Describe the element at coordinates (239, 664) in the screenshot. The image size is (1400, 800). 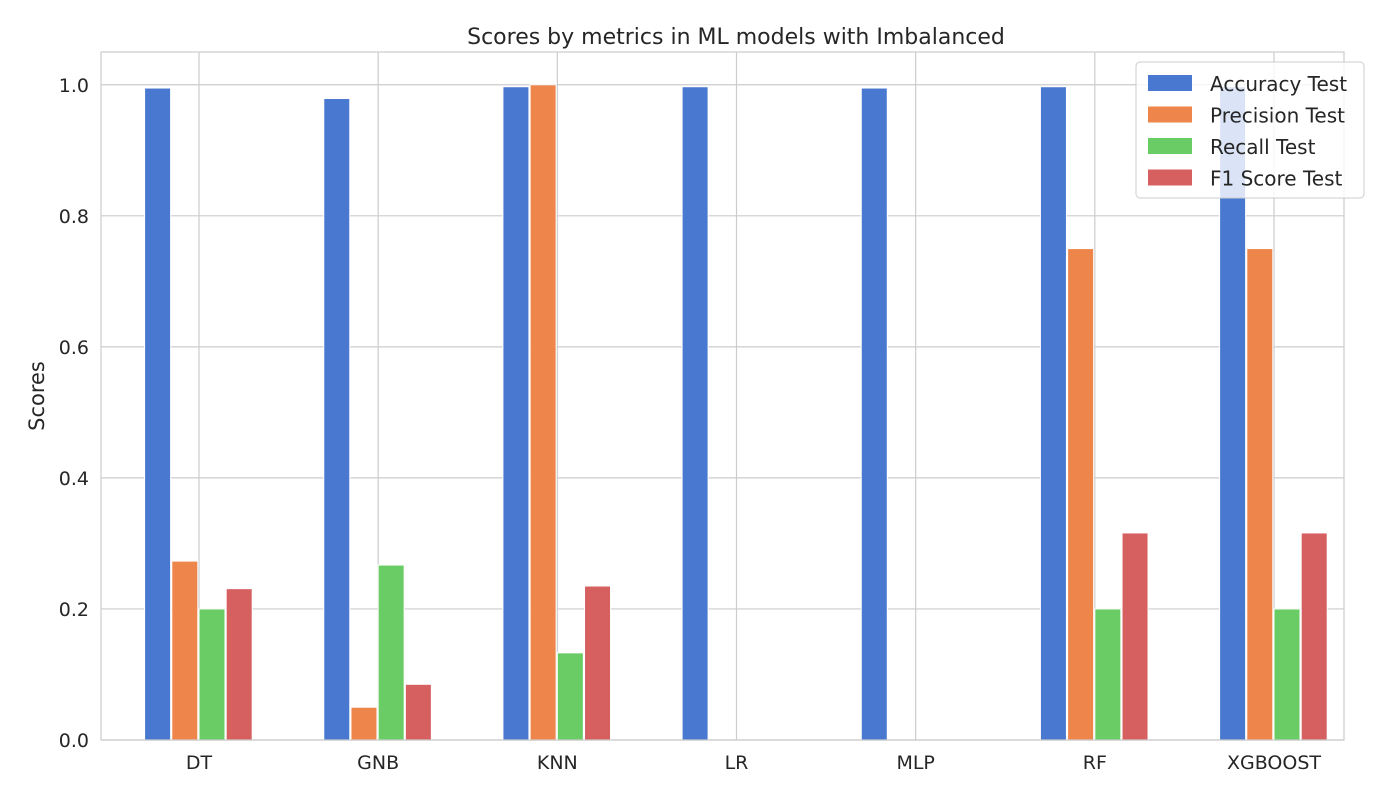
I see `bar-f1-score-test-dt` at that location.